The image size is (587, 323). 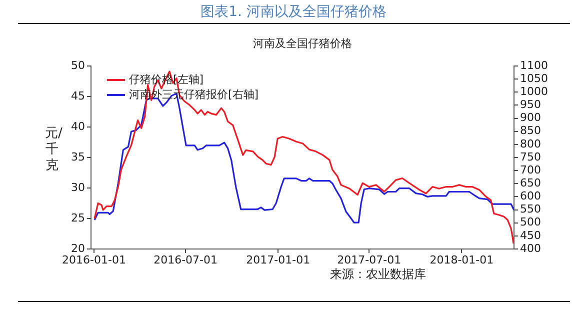 What do you see at coordinates (78, 95) in the screenshot?
I see `y-tick-label: 45` at bounding box center [78, 95].